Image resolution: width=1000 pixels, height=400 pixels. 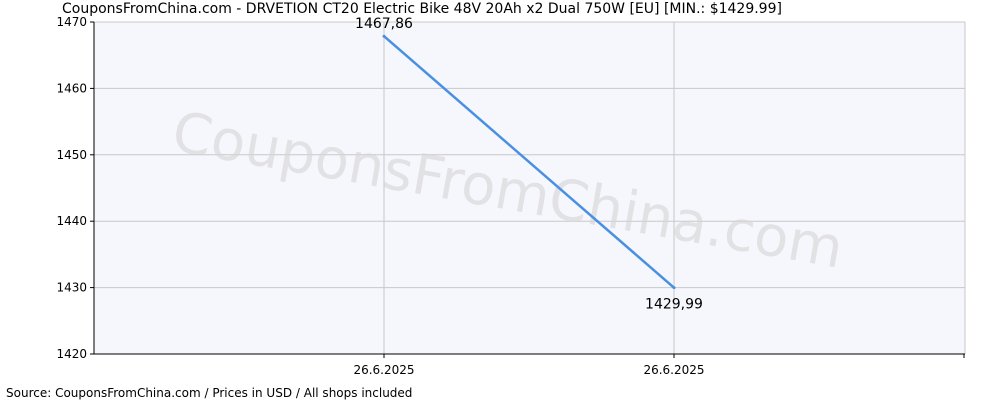 I want to click on y-tick-label: 1460, so click(x=71, y=88).